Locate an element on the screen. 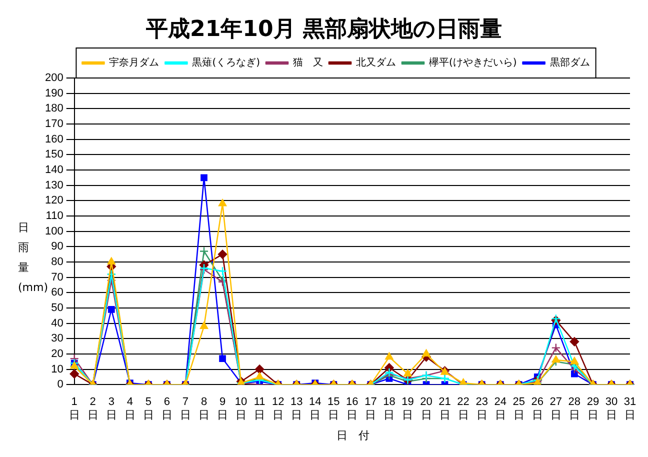 The height and width of the screenshot is (457, 648). y-tick-label: 0 is located at coordinates (60, 384).